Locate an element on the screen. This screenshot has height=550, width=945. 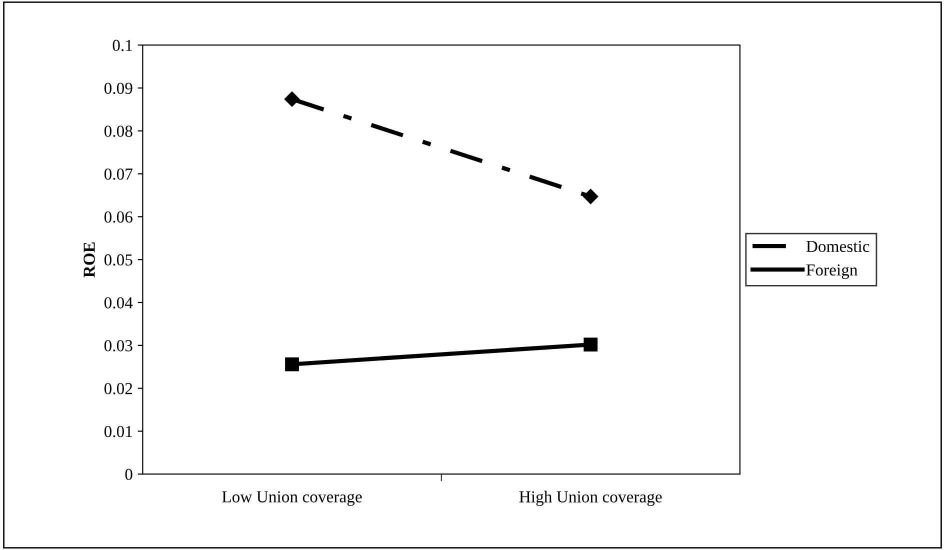
y-tick-label: 0.02 is located at coordinates (118, 388).